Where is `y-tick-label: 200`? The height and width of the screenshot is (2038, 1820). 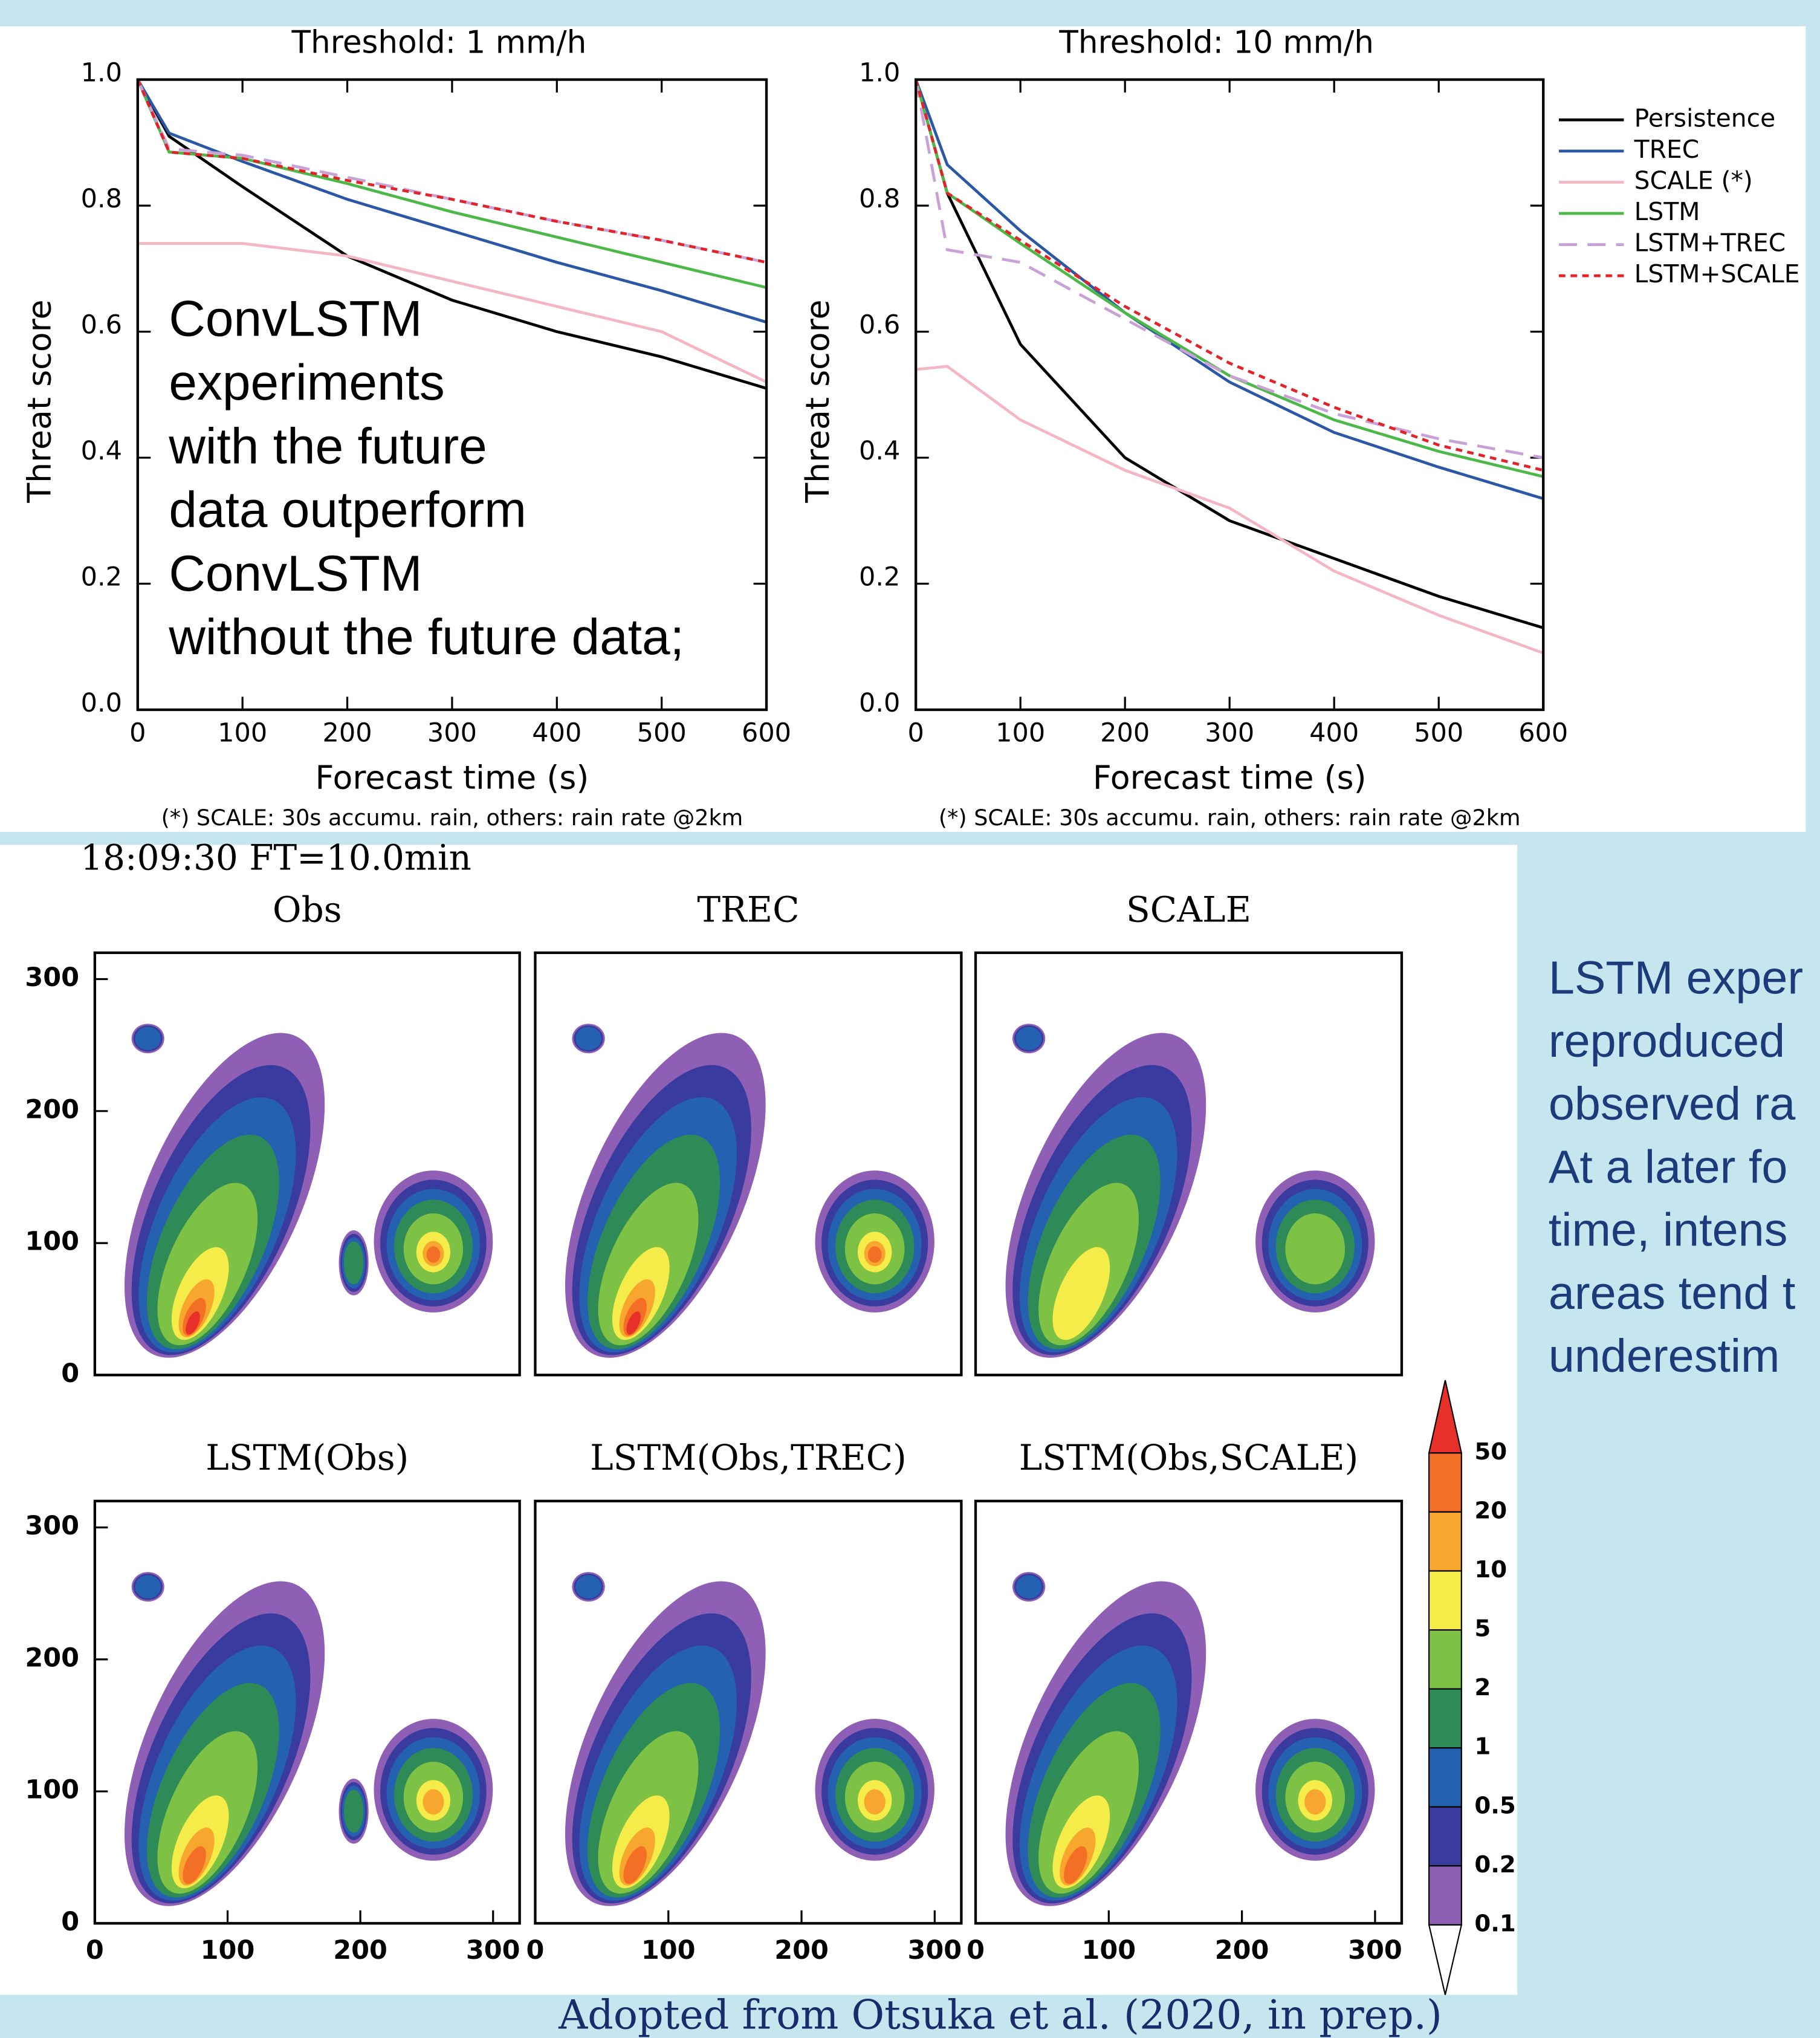
y-tick-label: 200 is located at coordinates (52, 1109).